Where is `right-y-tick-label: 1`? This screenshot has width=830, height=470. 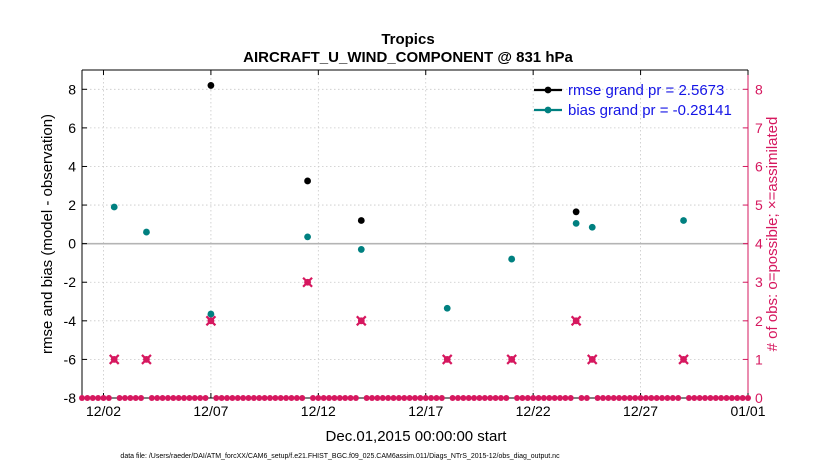 right-y-tick-label: 1 is located at coordinates (759, 359).